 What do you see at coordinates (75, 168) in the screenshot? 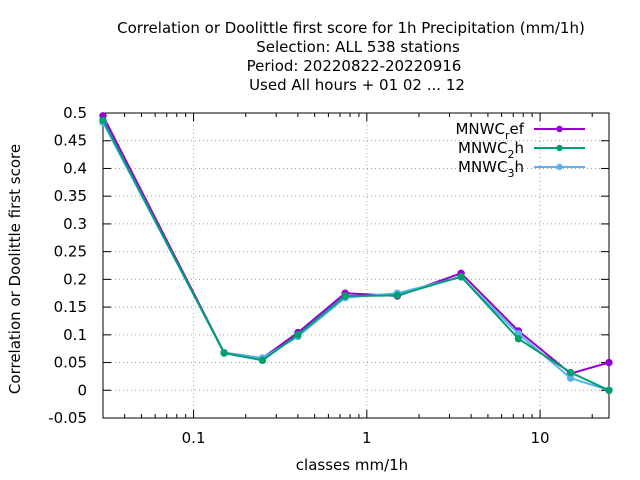
I see `y-tick-label: 0.4` at bounding box center [75, 168].